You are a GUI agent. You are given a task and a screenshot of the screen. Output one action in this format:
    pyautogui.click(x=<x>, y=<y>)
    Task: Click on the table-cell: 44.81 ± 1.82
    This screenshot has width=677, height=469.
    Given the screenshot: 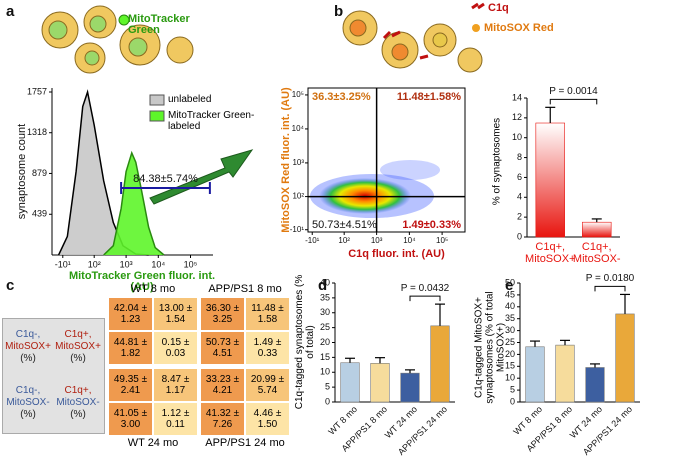 What is the action you would take?
    pyautogui.click(x=130, y=348)
    